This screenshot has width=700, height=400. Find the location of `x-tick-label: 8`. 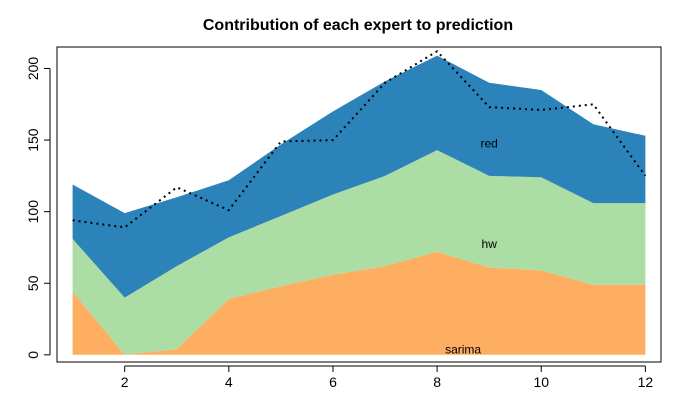

x-tick-label: 8 is located at coordinates (437, 382).